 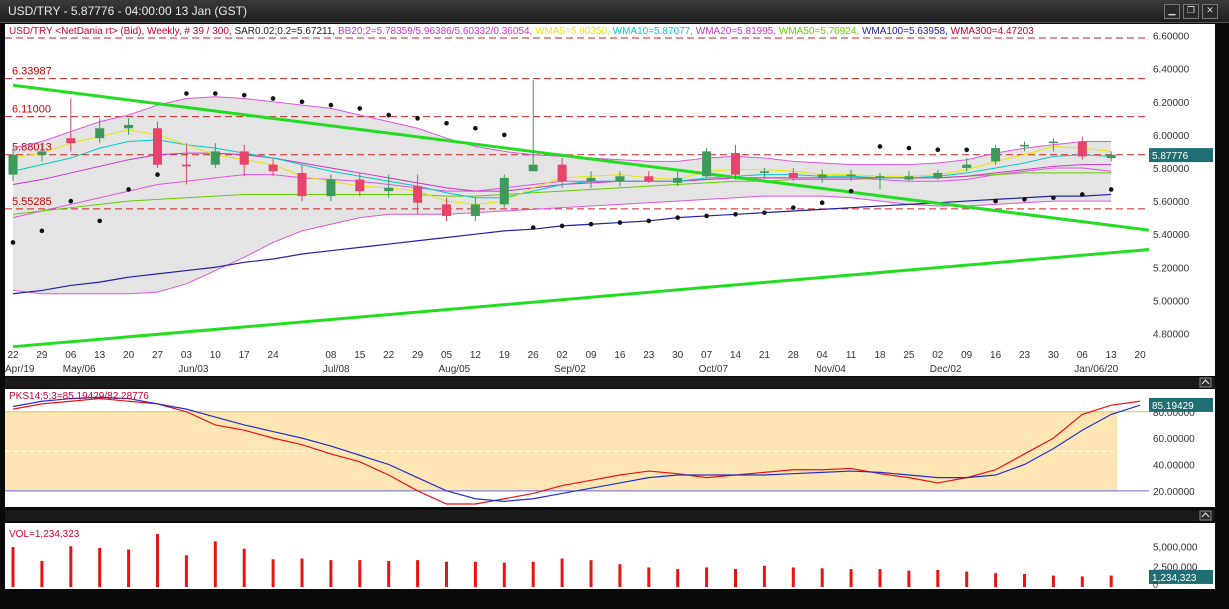 What do you see at coordinates (1182, 200) in the screenshot?
I see `price-axis` at bounding box center [1182, 200].